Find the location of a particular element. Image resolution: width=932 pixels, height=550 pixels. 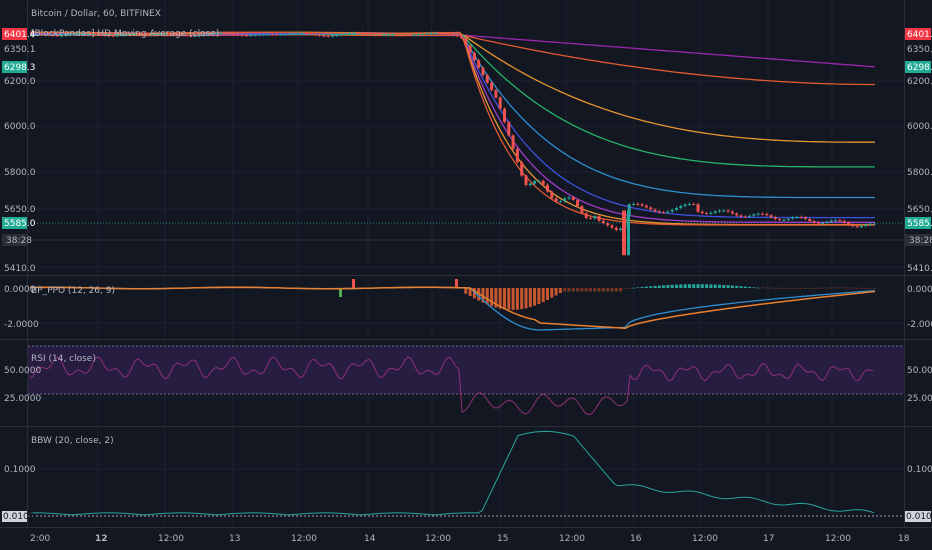

right-badge-timer-text: 38:28 is located at coordinates (920, 241).